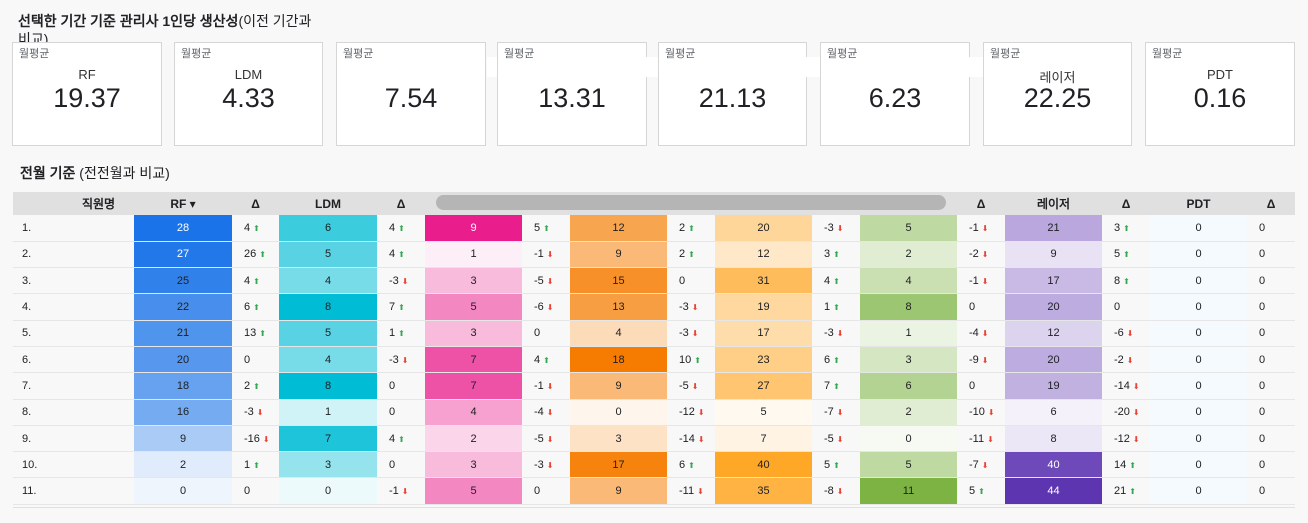  What do you see at coordinates (654, 412) in the screenshot?
I see `table-row: 8. 16 -3 ⬇ 1 0 4 -4 ⬇ 0 -12 ⬇ 5 -7 ⬇ 2 -10 ⬇ 6 -20 ⬇ 0 0` at bounding box center [654, 412].